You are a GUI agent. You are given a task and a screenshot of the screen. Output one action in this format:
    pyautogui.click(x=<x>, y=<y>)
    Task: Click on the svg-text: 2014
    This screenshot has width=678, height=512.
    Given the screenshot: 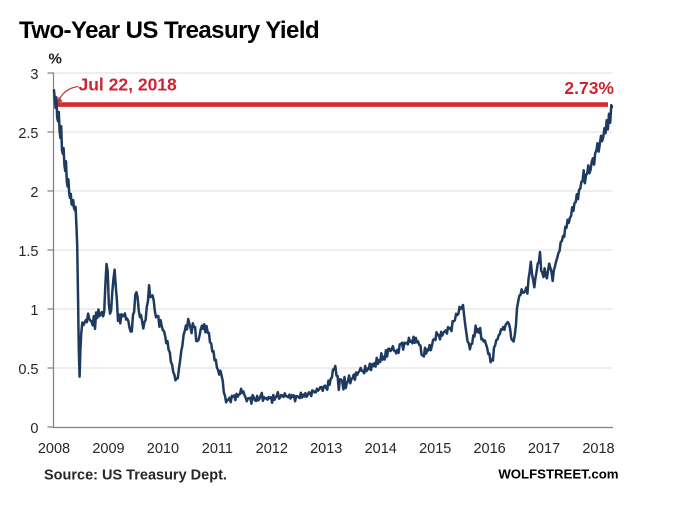 What is the action you would take?
    pyautogui.click(x=381, y=449)
    